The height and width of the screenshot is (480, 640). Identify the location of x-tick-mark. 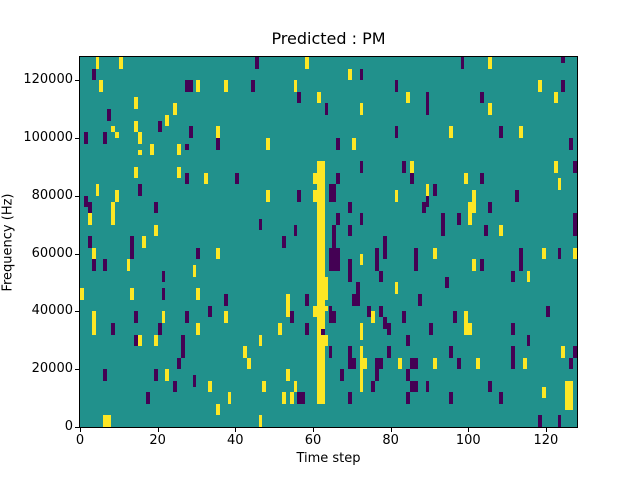
(391, 430).